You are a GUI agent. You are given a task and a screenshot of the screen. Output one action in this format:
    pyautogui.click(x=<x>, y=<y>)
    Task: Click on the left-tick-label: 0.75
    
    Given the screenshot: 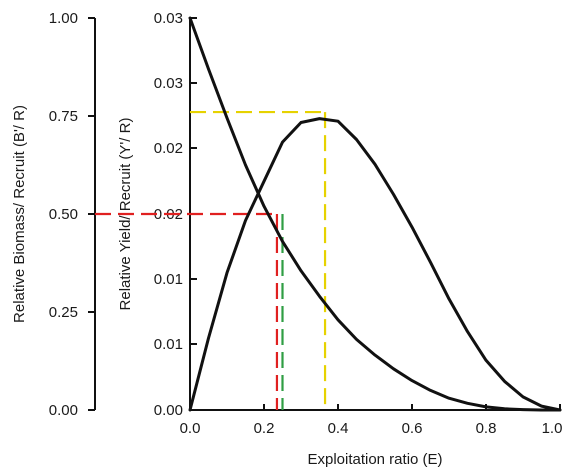 What is the action you would take?
    pyautogui.click(x=63, y=116)
    